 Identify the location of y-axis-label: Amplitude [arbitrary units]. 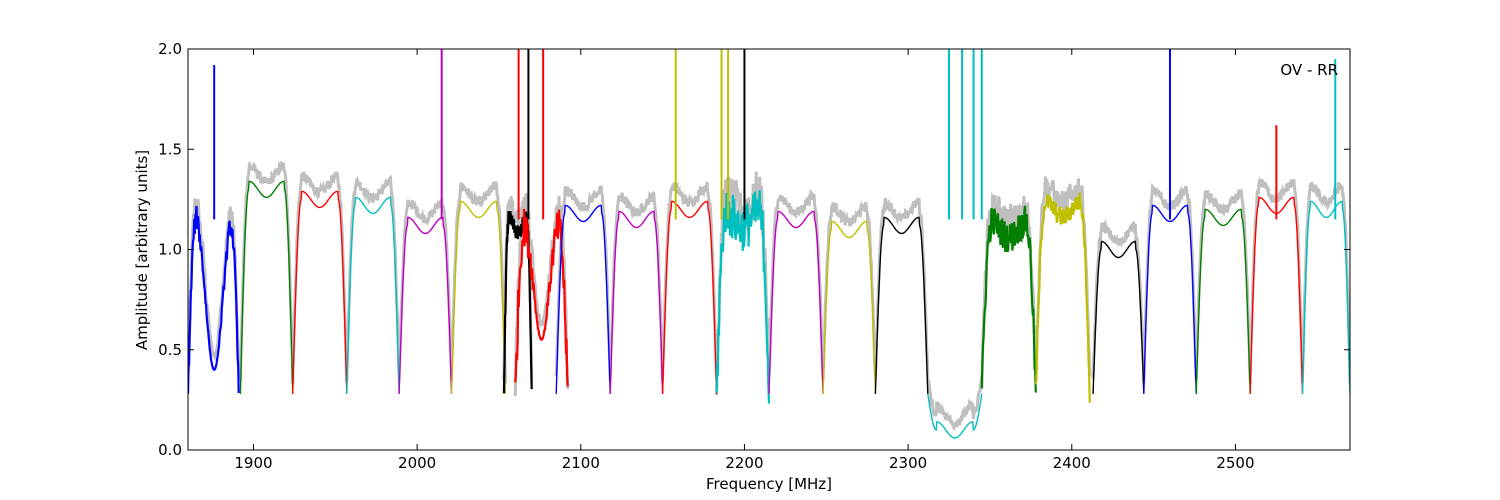
(142, 250).